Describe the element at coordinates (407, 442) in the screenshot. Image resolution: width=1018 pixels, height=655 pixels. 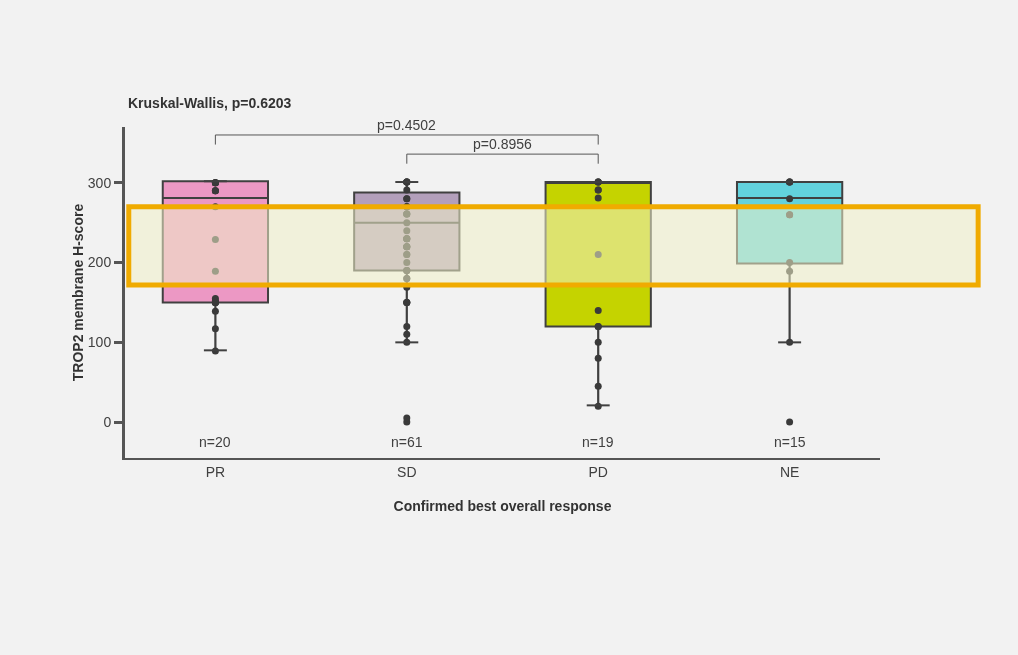
I see `annotation: n=61` at that location.